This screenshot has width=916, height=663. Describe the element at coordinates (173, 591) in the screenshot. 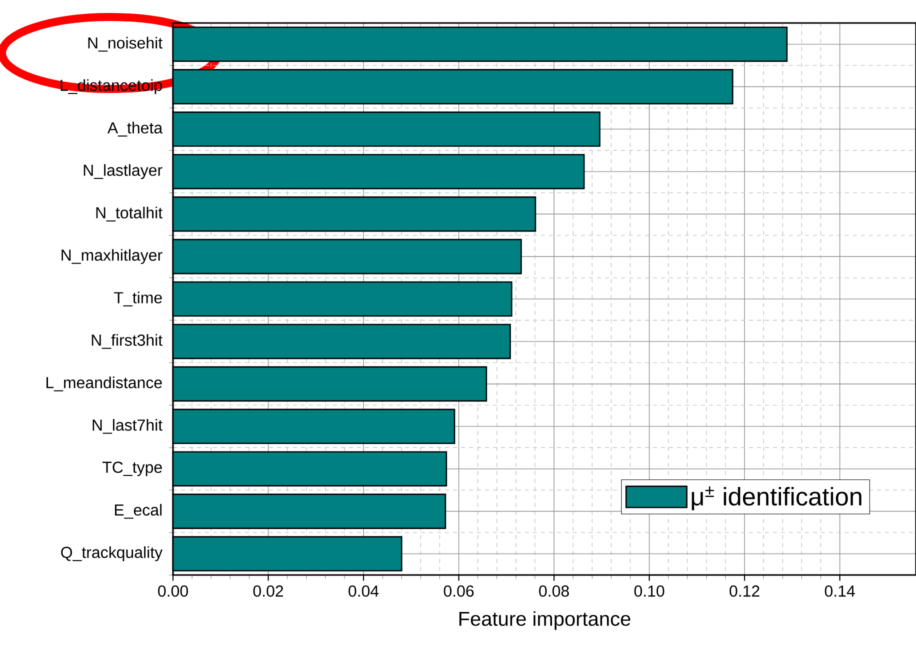

I see `x-tick-label: 0.00` at that location.